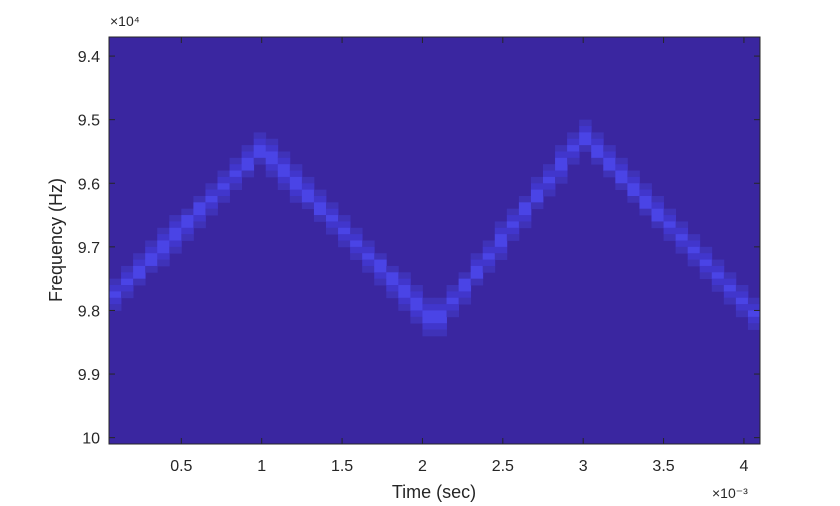 The image size is (840, 506). What do you see at coordinates (503, 466) in the screenshot?
I see `x-tick-label: 2.5` at bounding box center [503, 466].